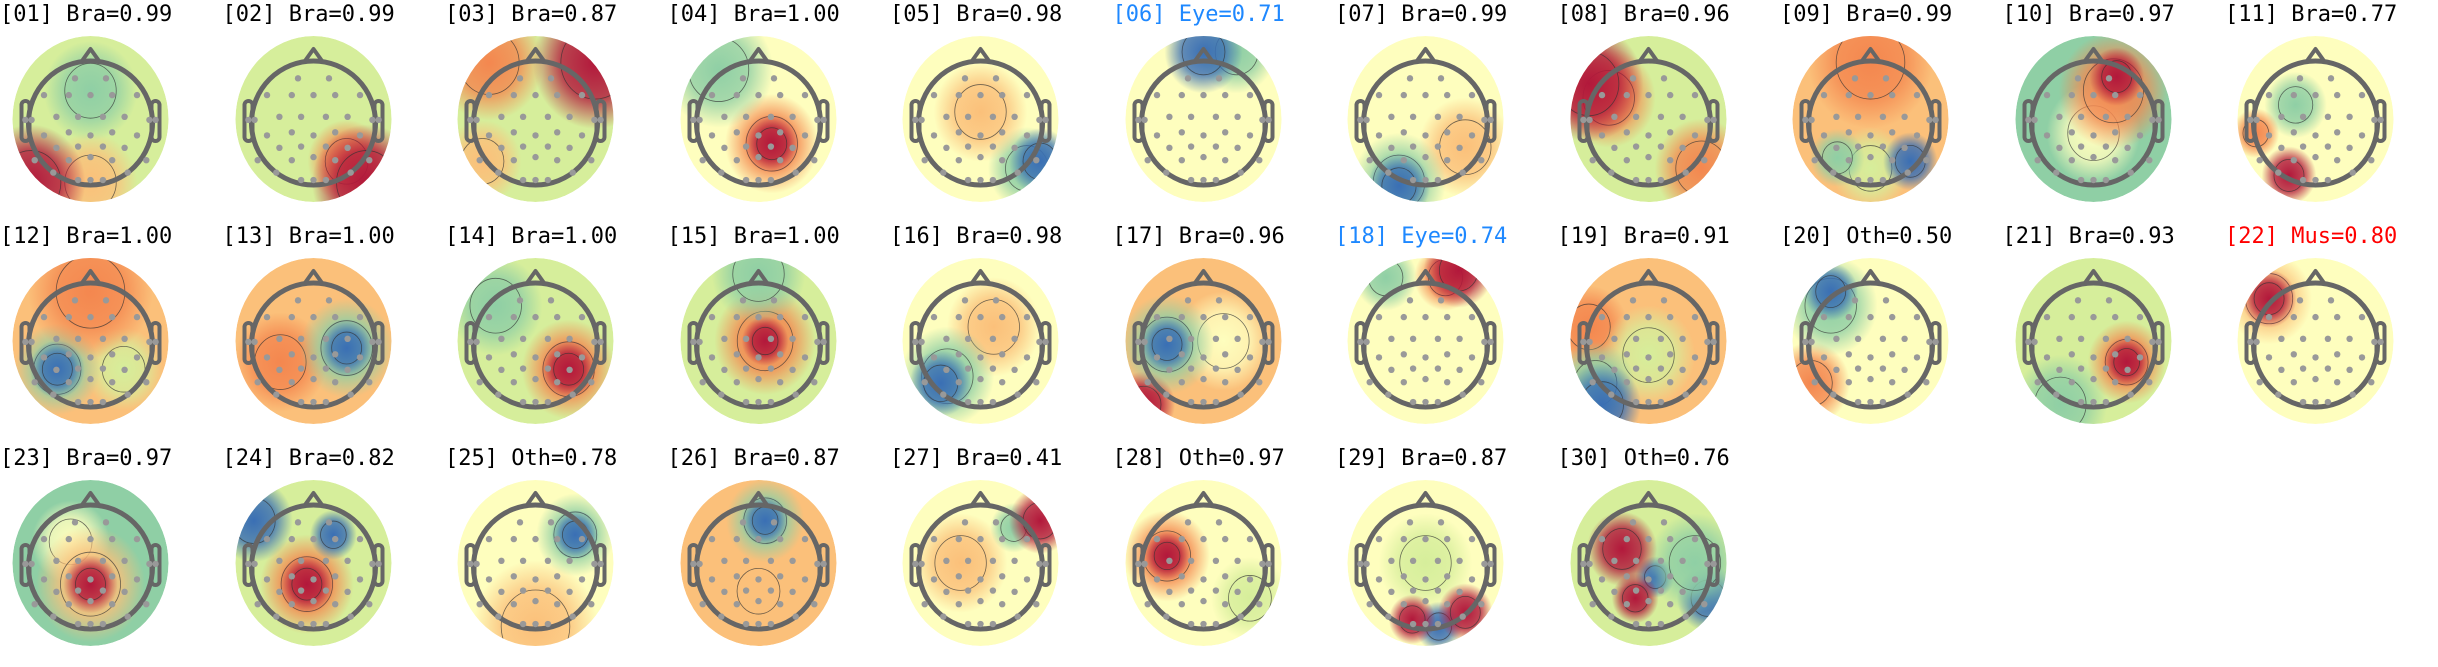 Image resolution: width=2438 pixels, height=667 pixels. What do you see at coordinates (2311, 14) in the screenshot?
I see `component-title: [11] Bra=0.77` at bounding box center [2311, 14].